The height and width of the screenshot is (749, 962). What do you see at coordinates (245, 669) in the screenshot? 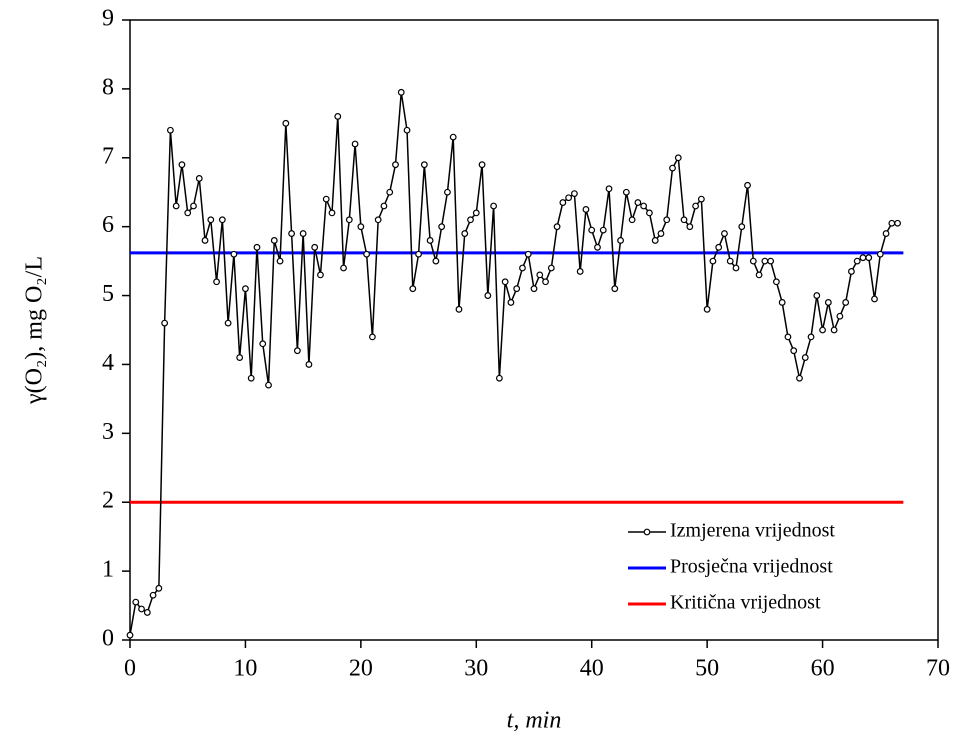
I see `x-tick-label: 10` at bounding box center [245, 669].